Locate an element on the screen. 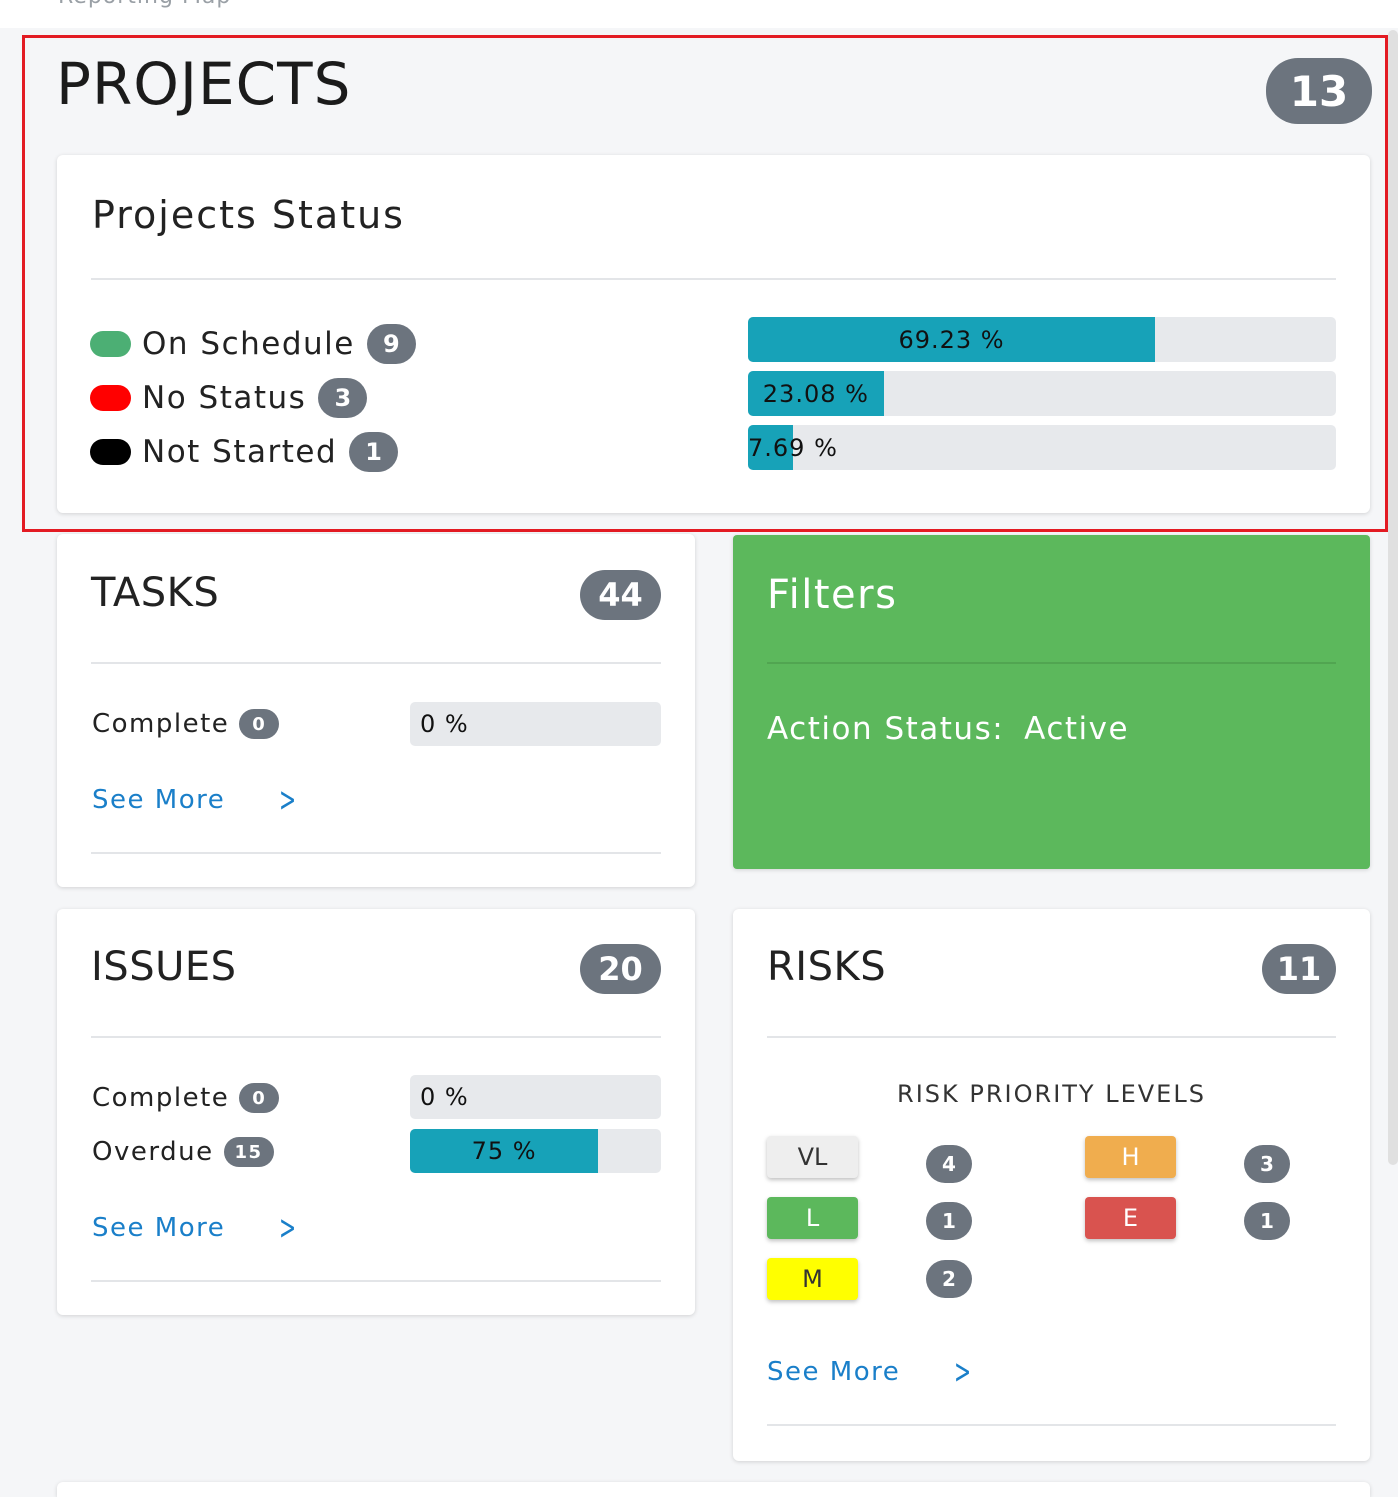  legend-count-badge: 9 is located at coordinates (391, 344).